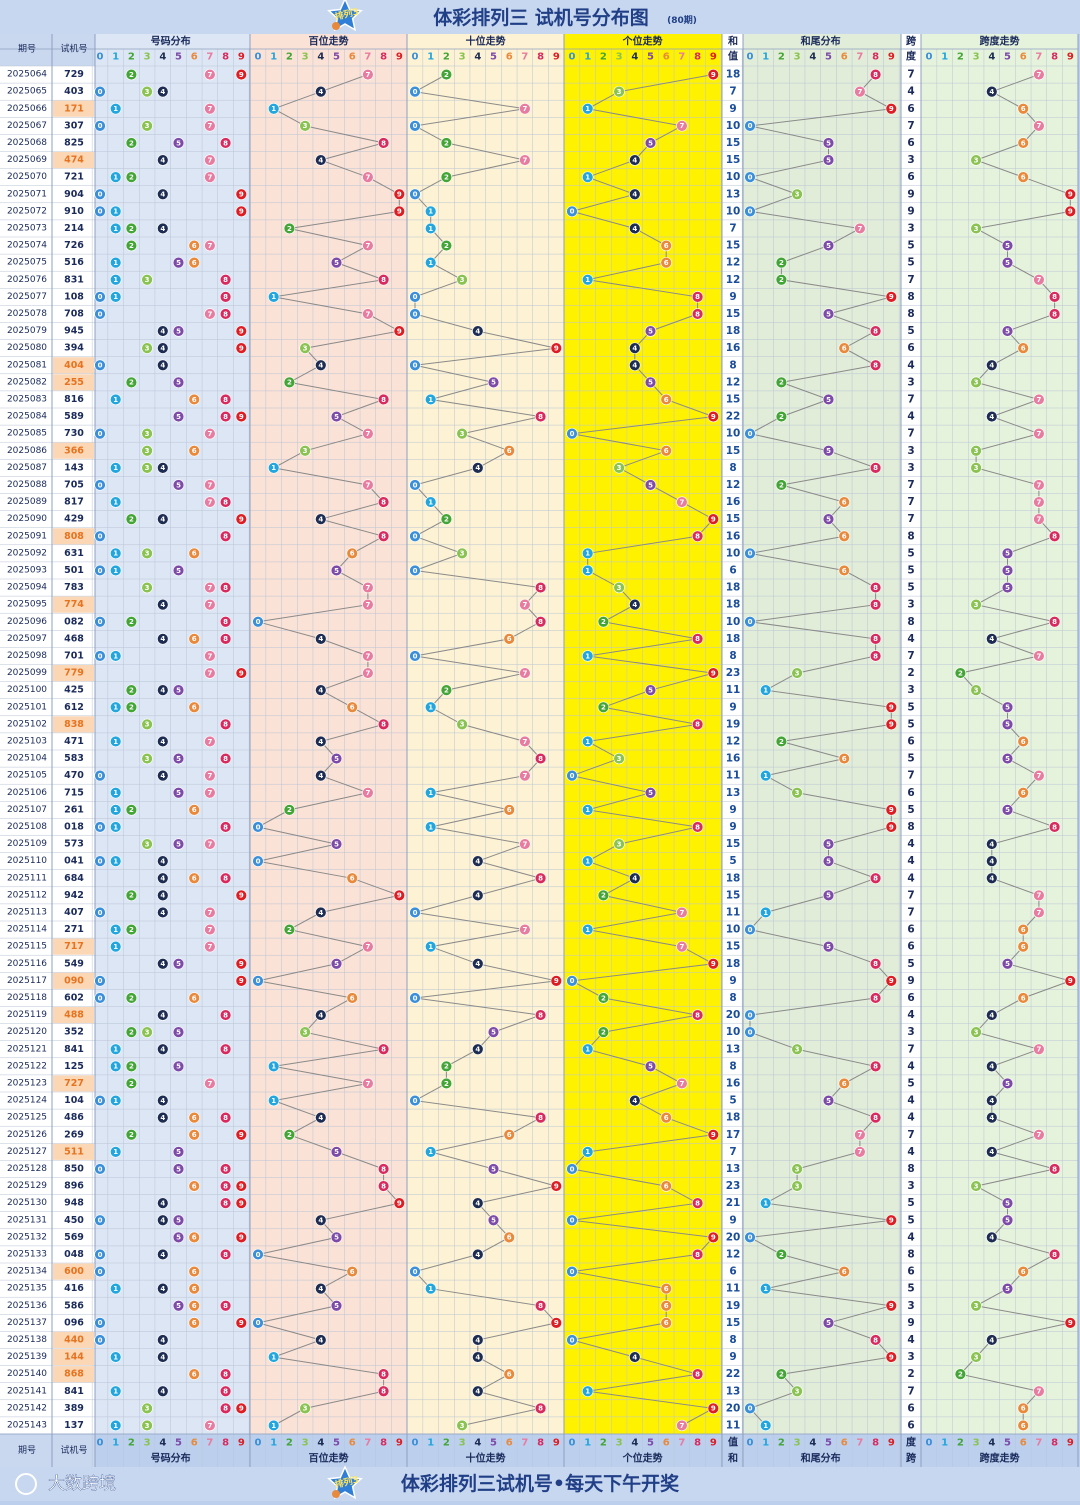 The height and width of the screenshot is (1505, 1080). I want to click on header-sum-bot: 值, so click(733, 56).